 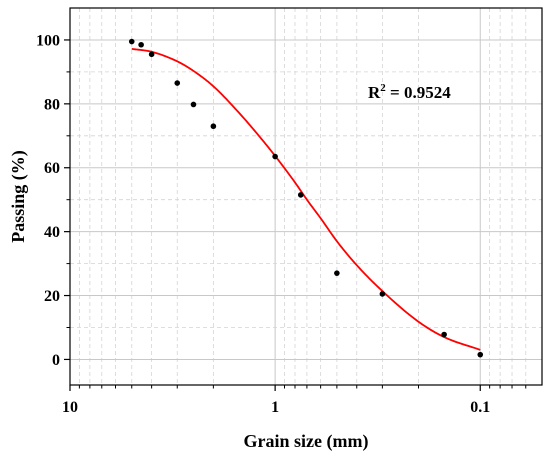 I want to click on r2-prefix: R, so click(x=374, y=92).